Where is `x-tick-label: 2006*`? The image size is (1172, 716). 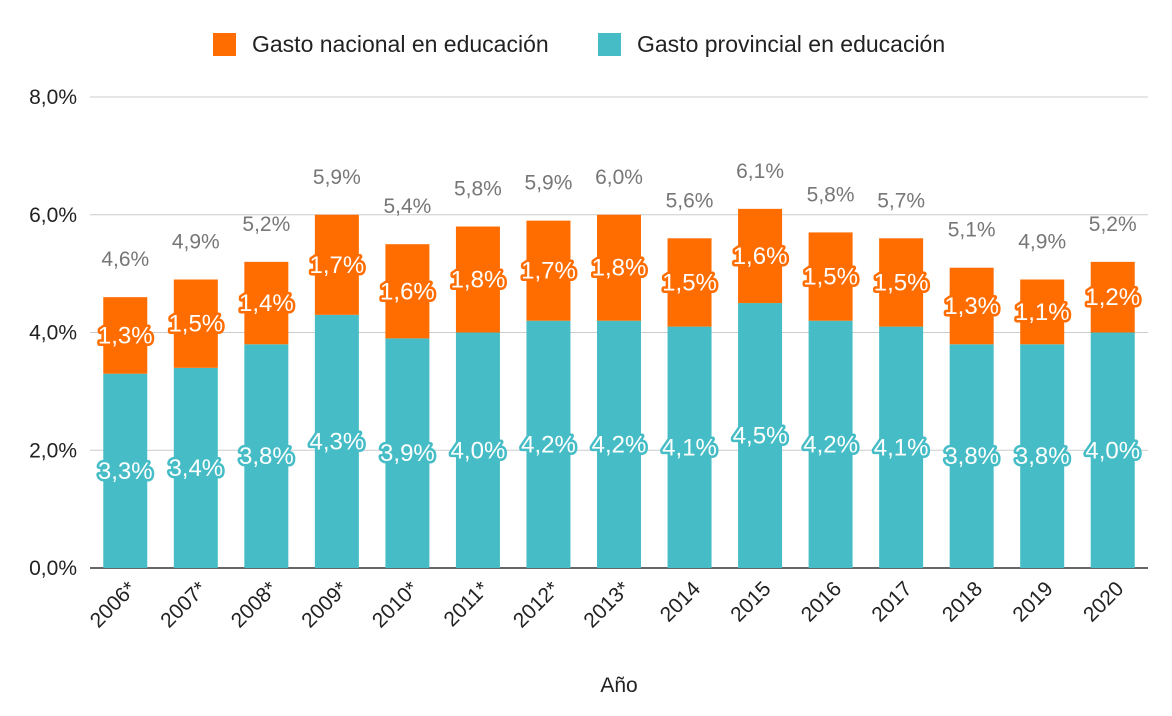 x-tick-label: 2006* is located at coordinates (113, 604).